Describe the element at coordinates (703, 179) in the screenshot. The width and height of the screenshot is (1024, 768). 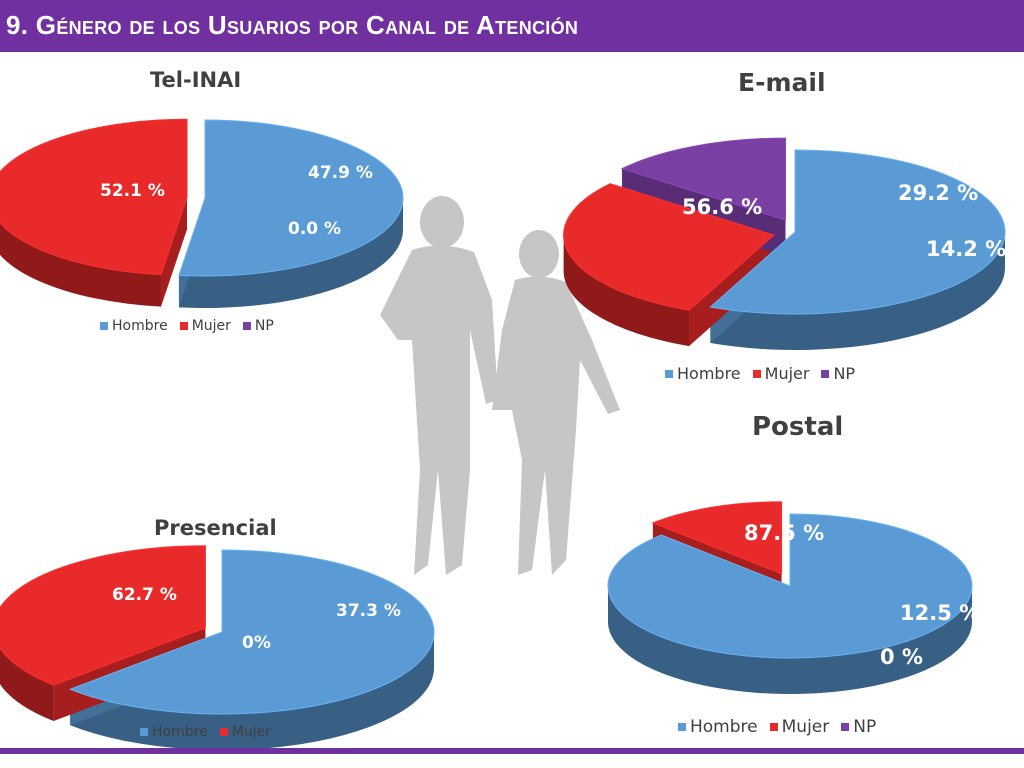
I see `pie-slice-np` at that location.